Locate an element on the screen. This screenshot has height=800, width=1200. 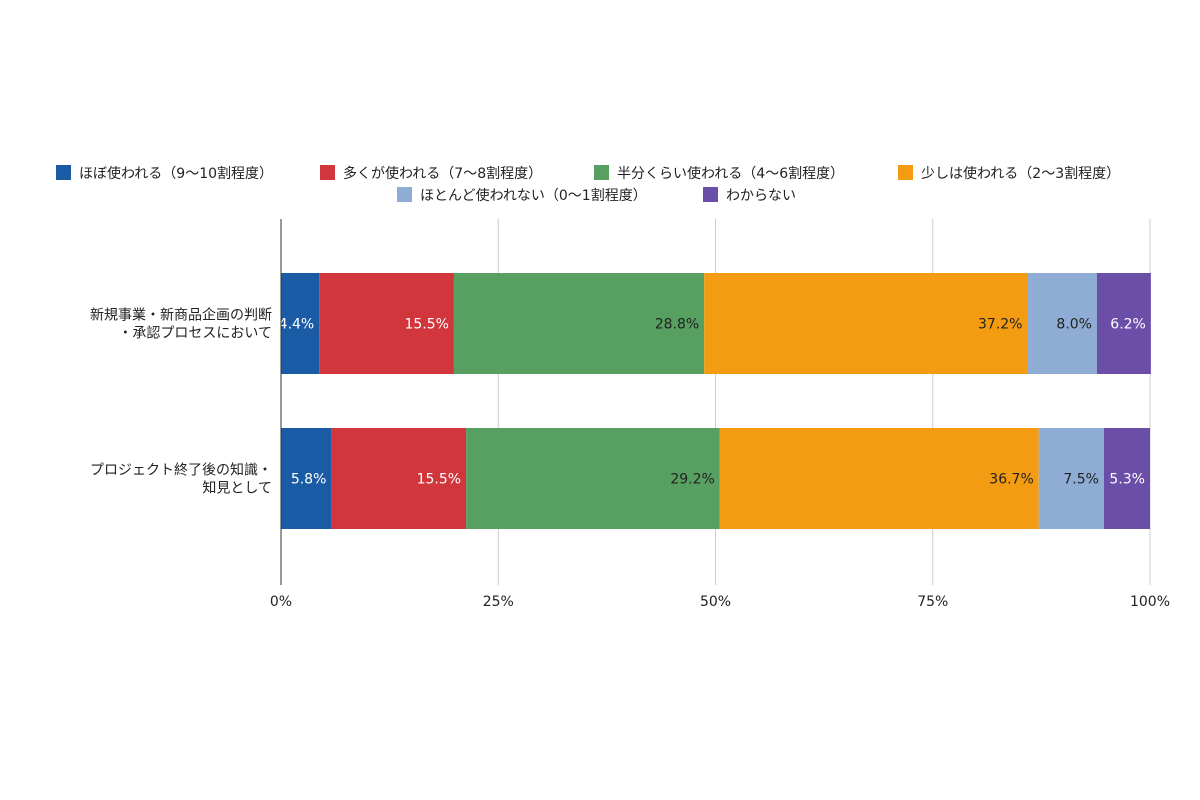
category-label: プロジェクト終了後の知識・ is located at coordinates (181, 470).